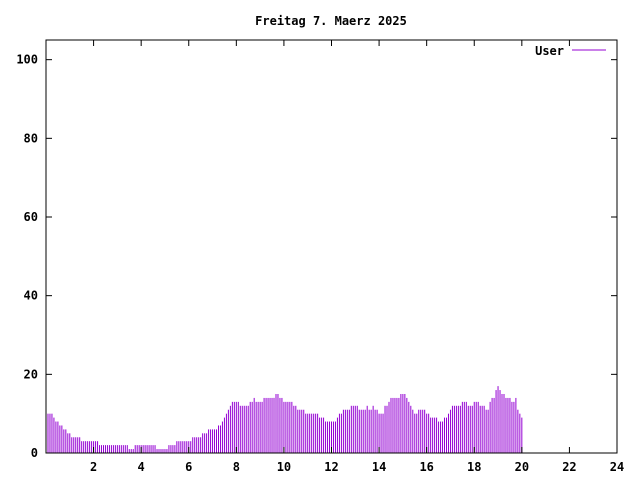 The width and height of the screenshot is (640, 480). What do you see at coordinates (549, 51) in the screenshot?
I see `legend-label-user: User` at bounding box center [549, 51].